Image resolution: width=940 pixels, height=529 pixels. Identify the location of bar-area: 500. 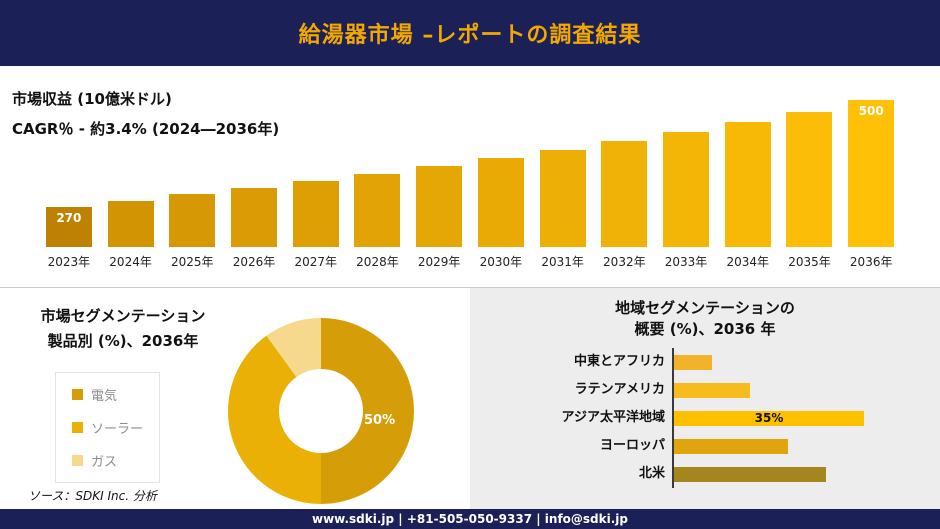
(871, 171).